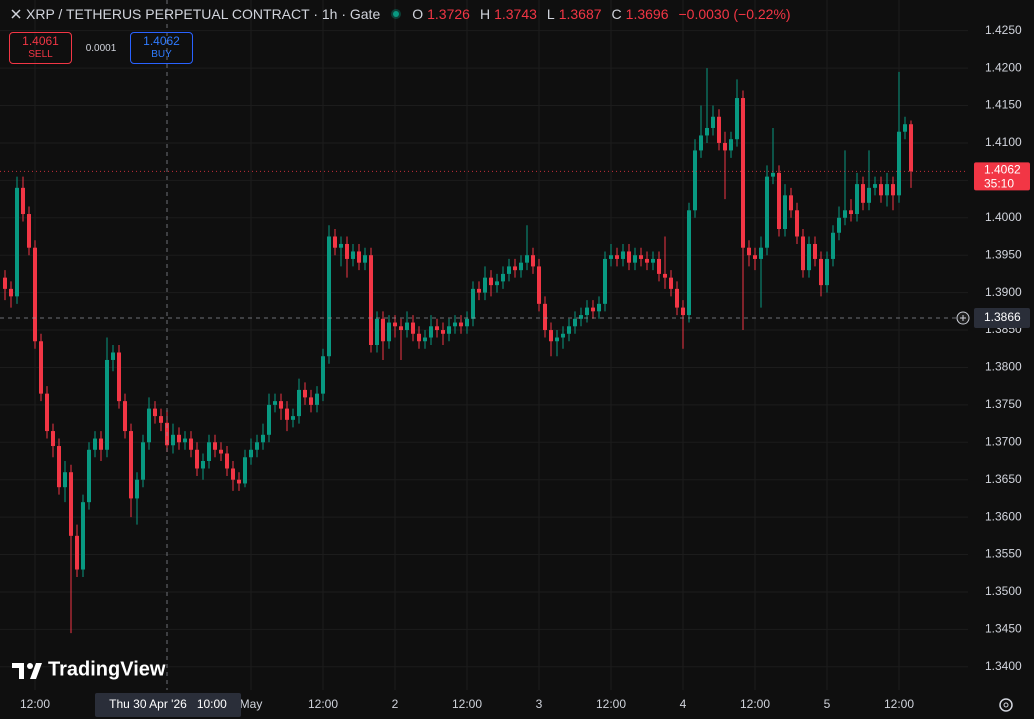 This screenshot has height=719, width=1034. I want to click on sell-label: SELL, so click(40, 54).